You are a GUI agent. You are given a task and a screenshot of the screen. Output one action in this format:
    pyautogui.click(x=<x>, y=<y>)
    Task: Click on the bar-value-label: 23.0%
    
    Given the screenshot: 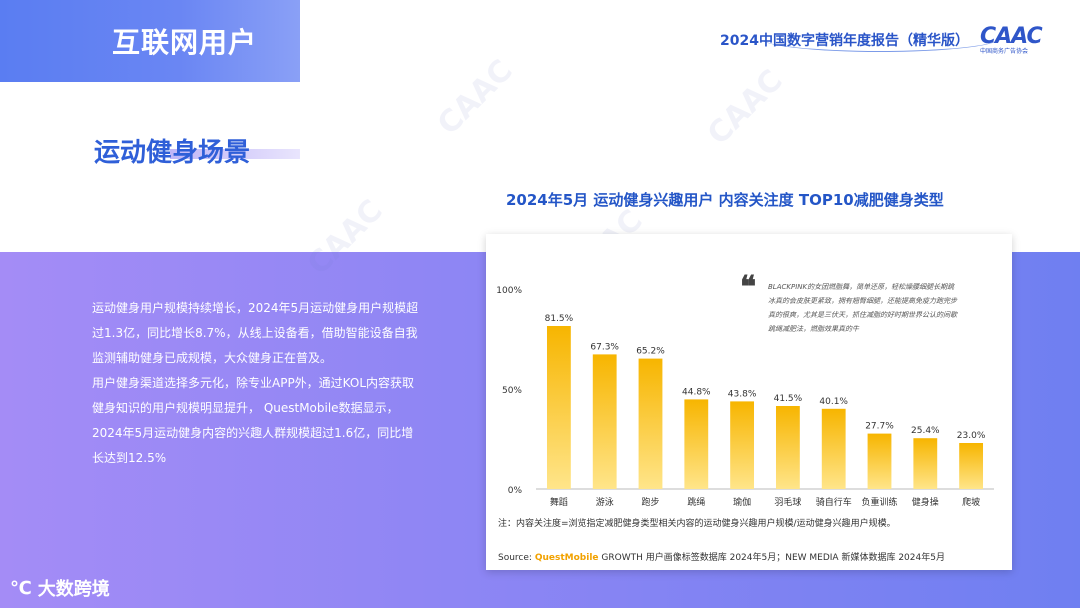 What is the action you would take?
    pyautogui.click(x=971, y=436)
    